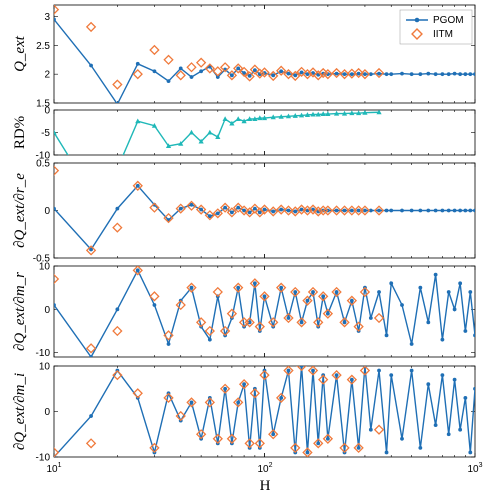  What do you see at coordinates (47, 310) in the screenshot?
I see `y-tick-label: 0` at bounding box center [47, 310].